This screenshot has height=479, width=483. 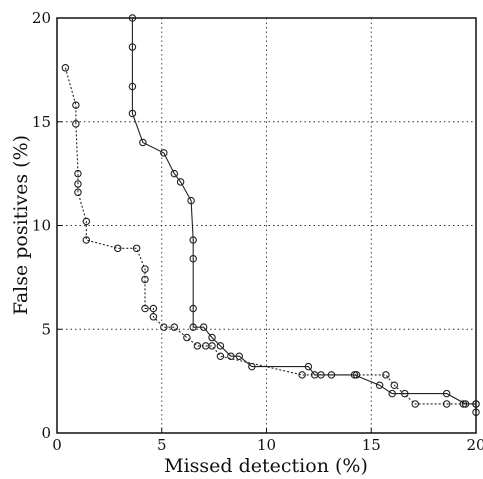 What do you see at coordinates (371, 445) in the screenshot?
I see `x-tick-label: 15` at bounding box center [371, 445].